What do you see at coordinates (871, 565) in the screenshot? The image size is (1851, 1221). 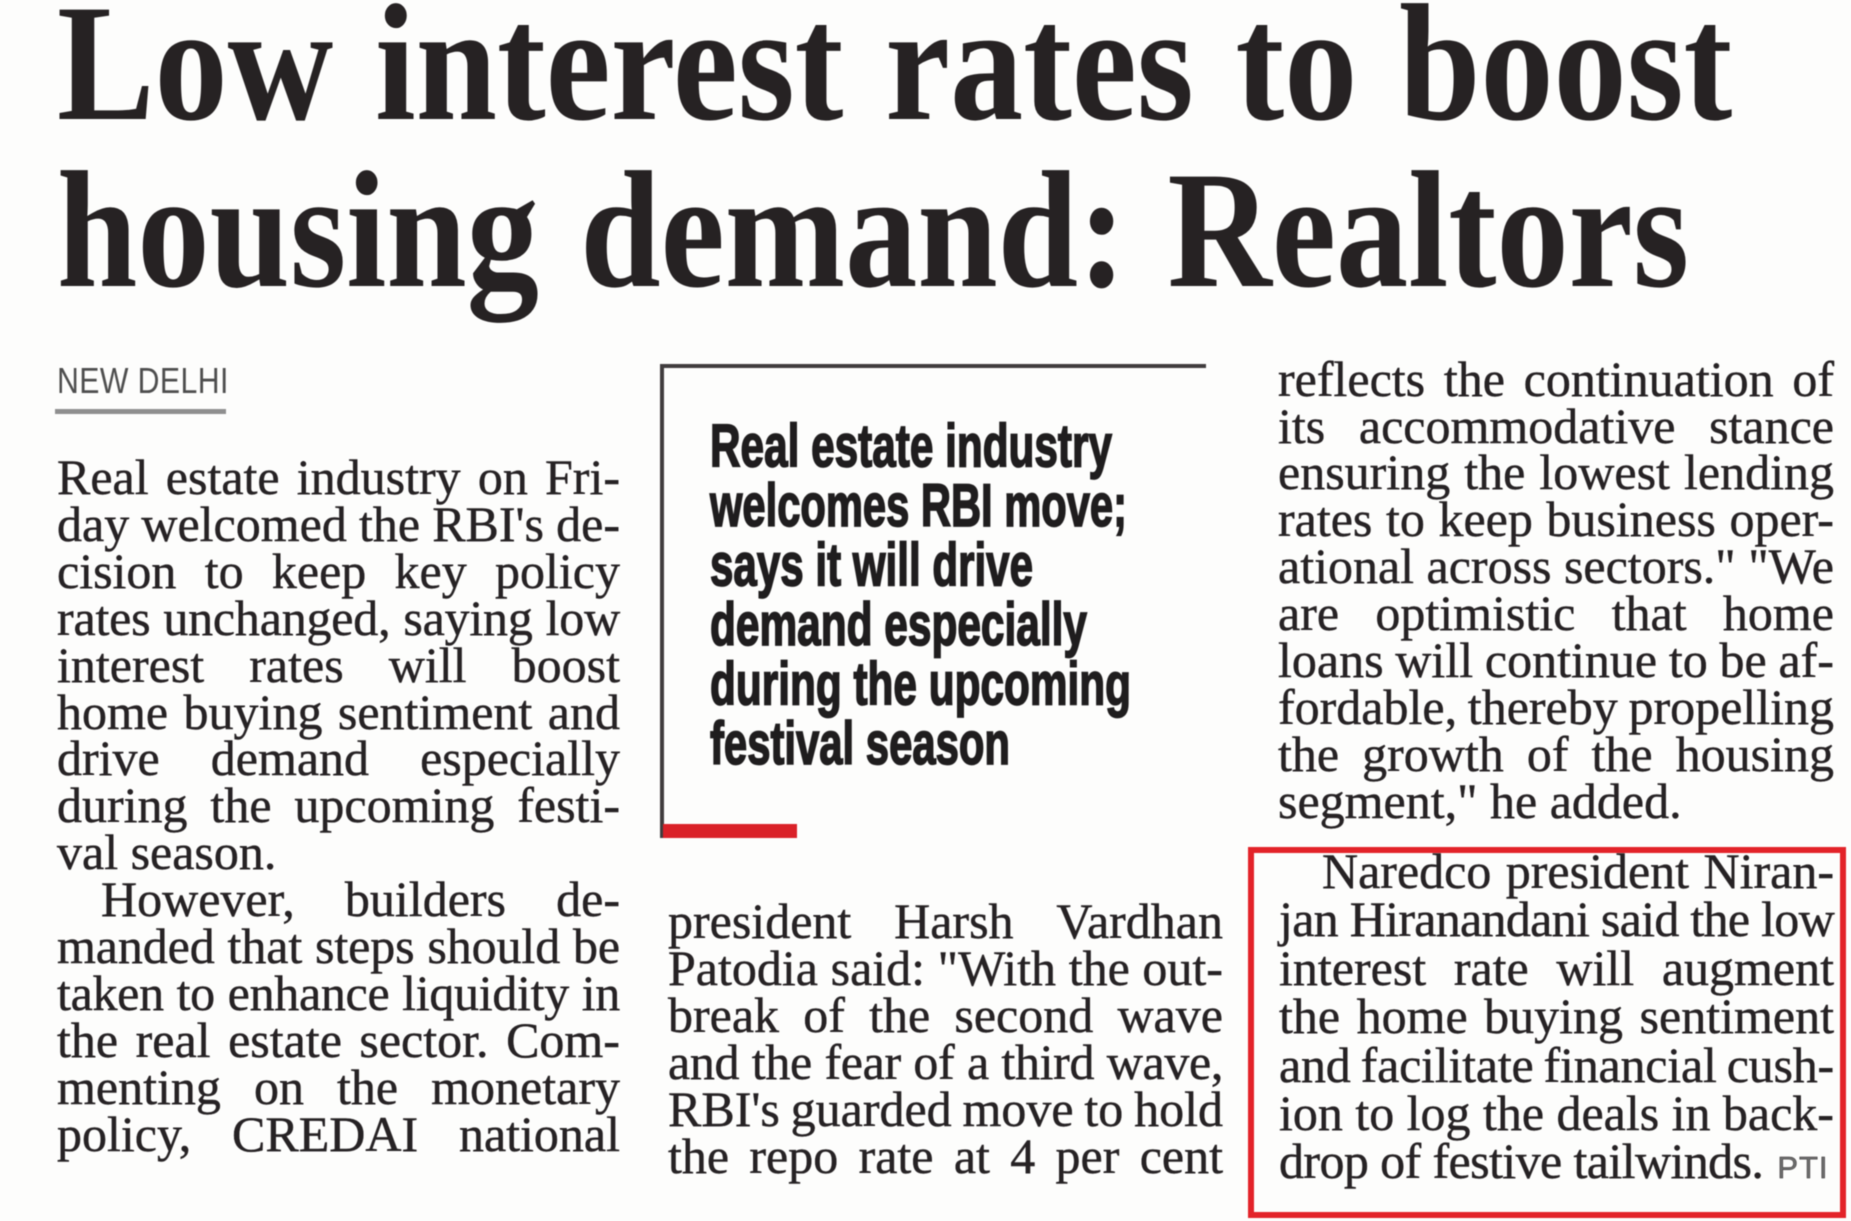 I see `svg-text: says it will drive` at bounding box center [871, 565].